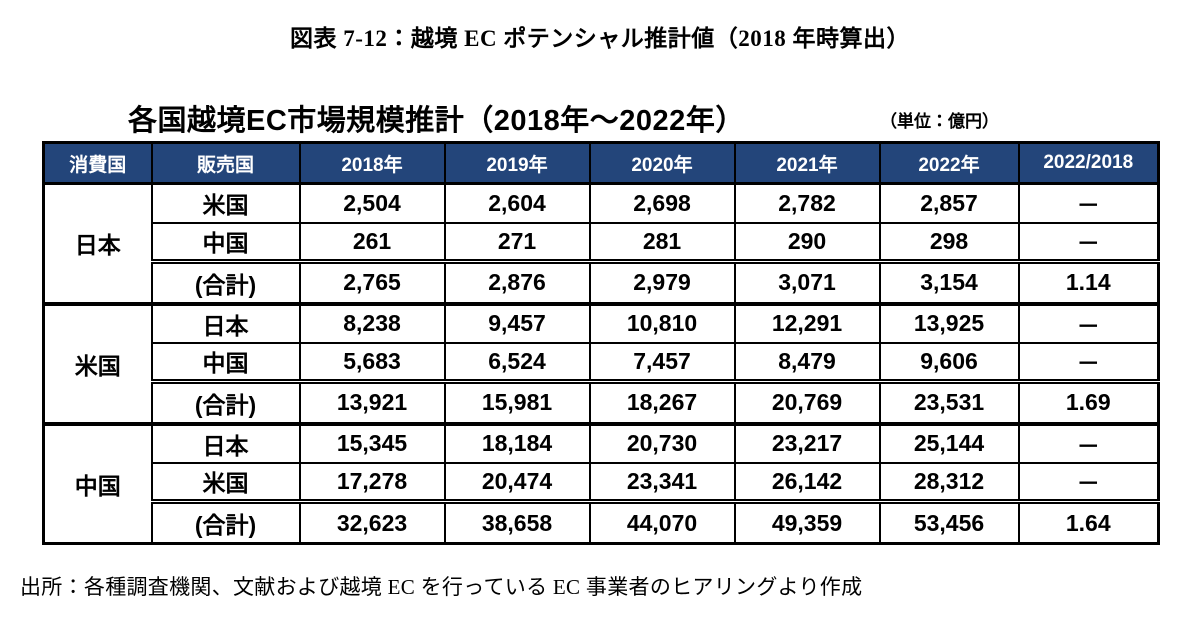 This screenshot has width=1200, height=630. I want to click on value-cell: 12,291, so click(807, 322).